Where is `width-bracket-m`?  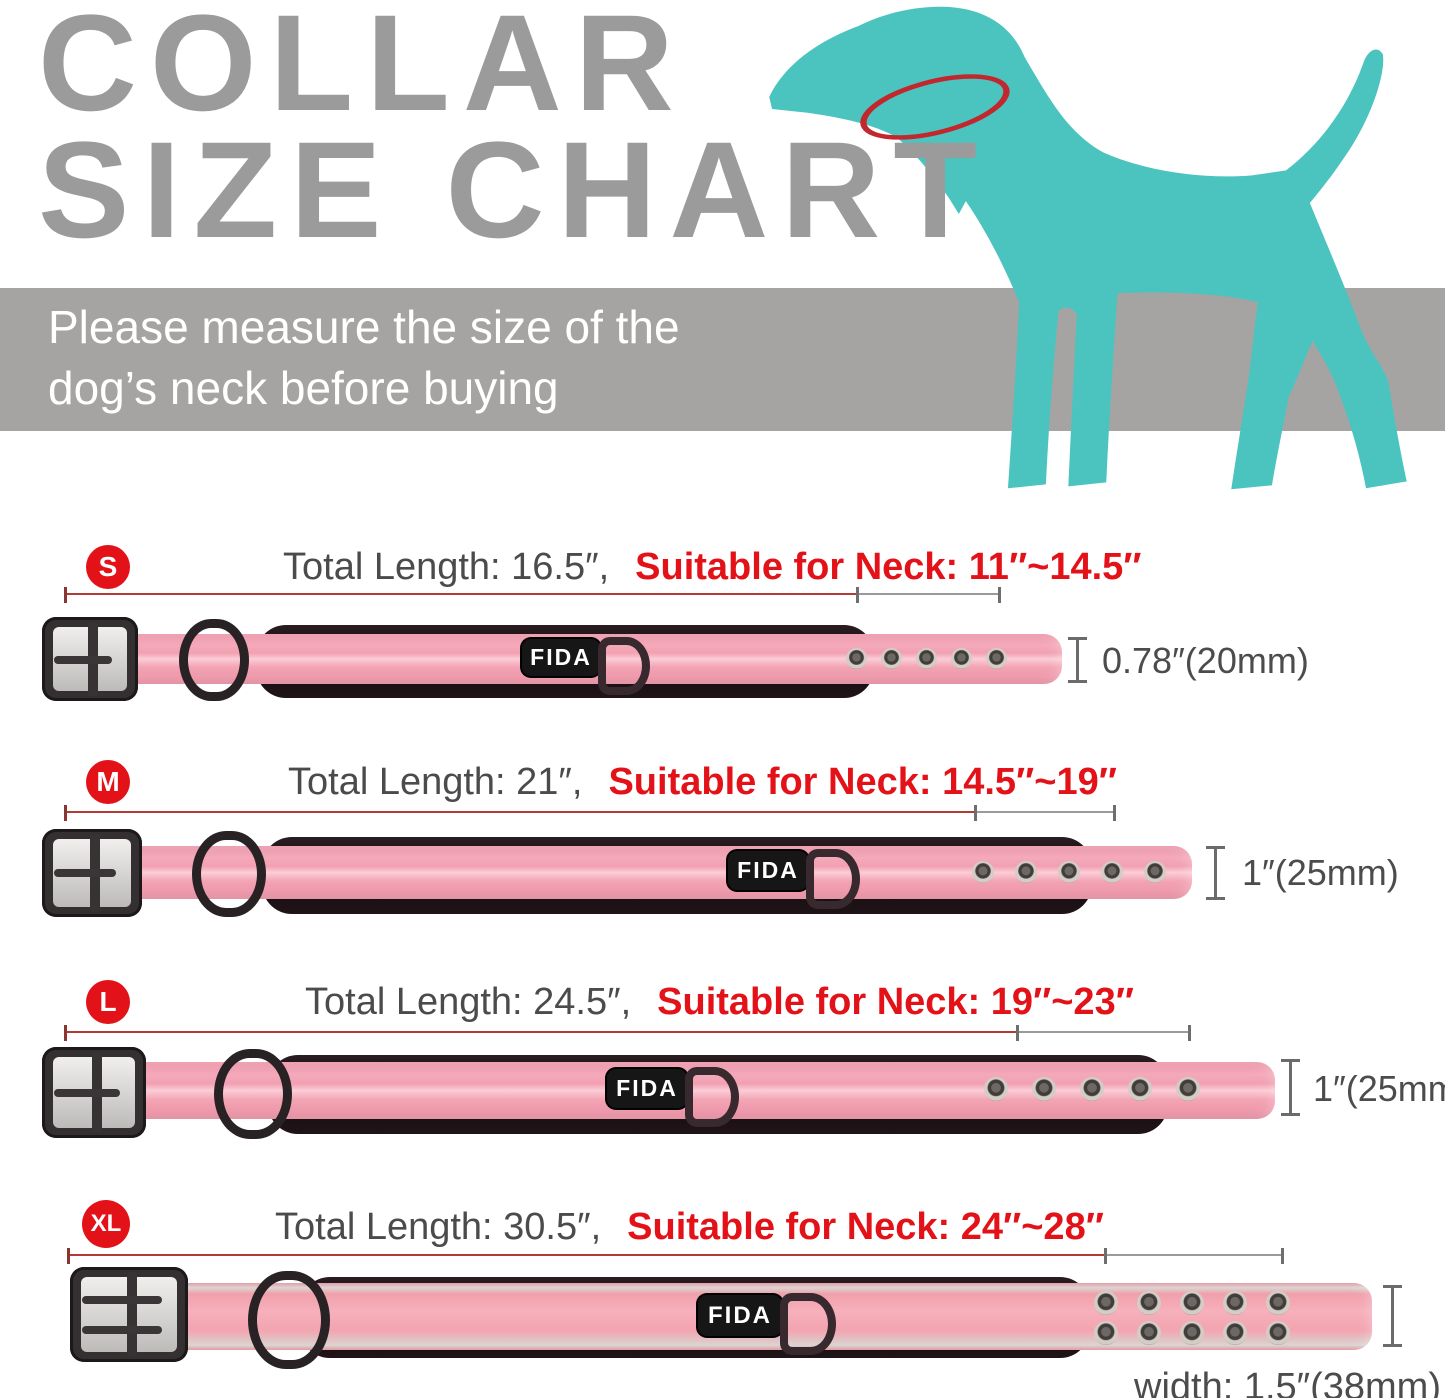 width-bracket-m is located at coordinates (1215, 873).